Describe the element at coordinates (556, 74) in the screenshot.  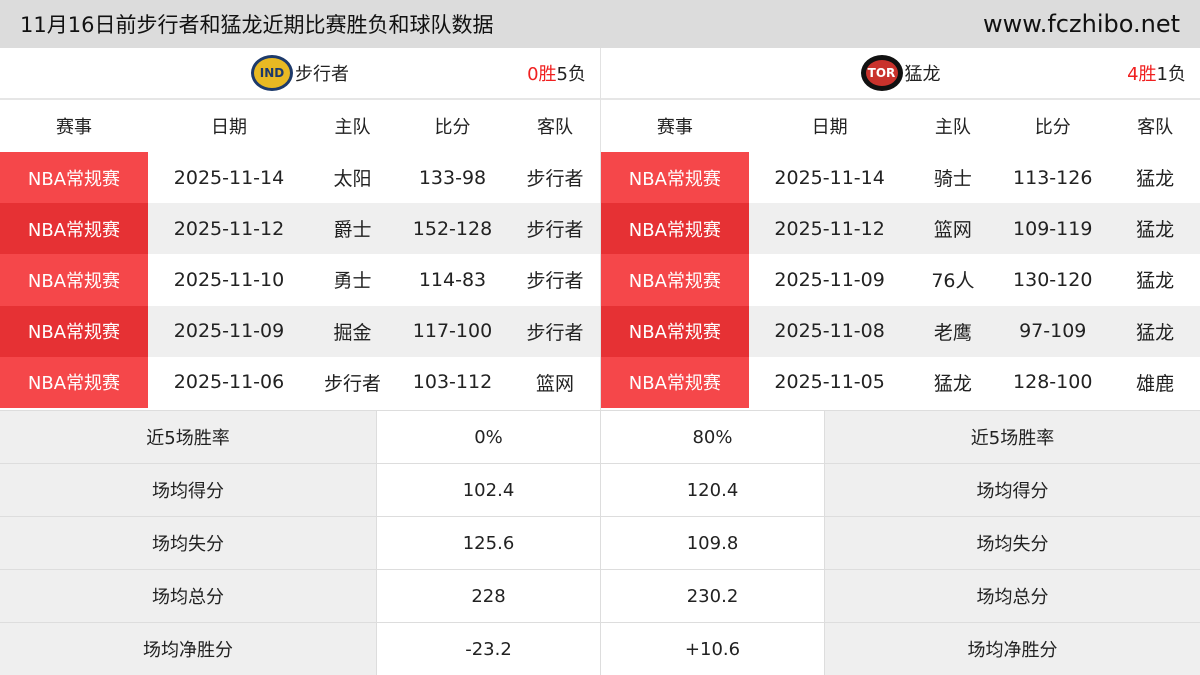
I see `team-record: 0胜5负` at that location.